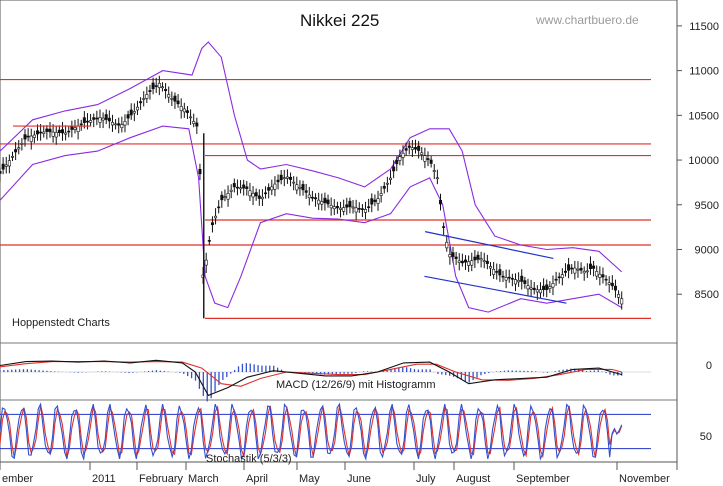  Describe the element at coordinates (61, 323) in the screenshot. I see `source-label: Hoppenstedt Charts` at that location.